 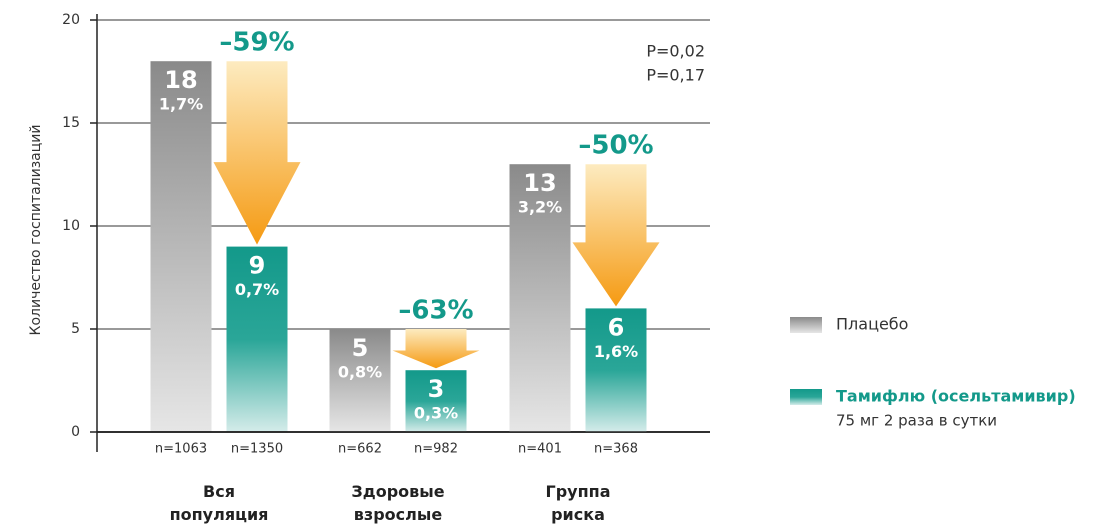 I want to click on p-value: P=0,17, so click(x=675, y=75).